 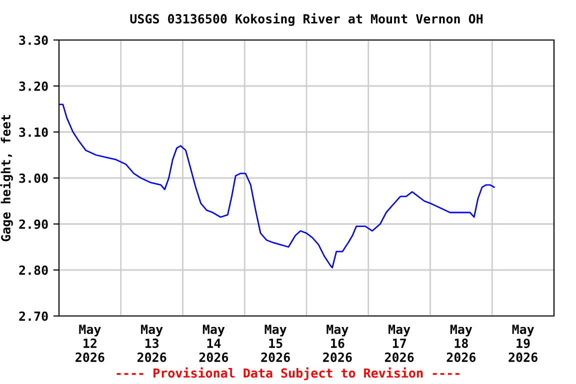 What do you see at coordinates (33, 316) in the screenshot?
I see `y-tick-label: 2.70` at bounding box center [33, 316].